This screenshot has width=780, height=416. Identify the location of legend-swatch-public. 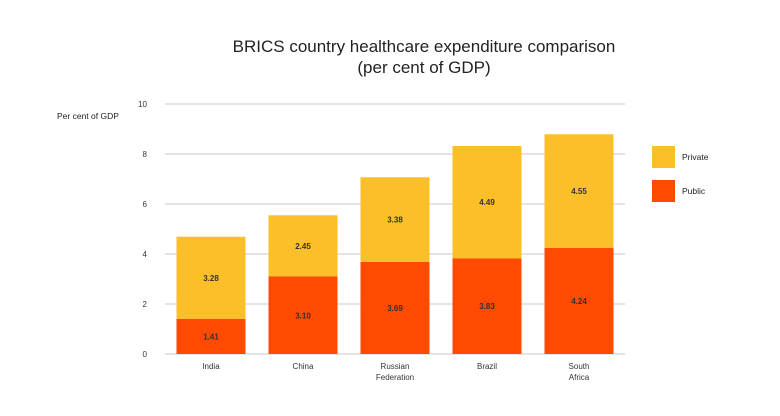
(663, 191).